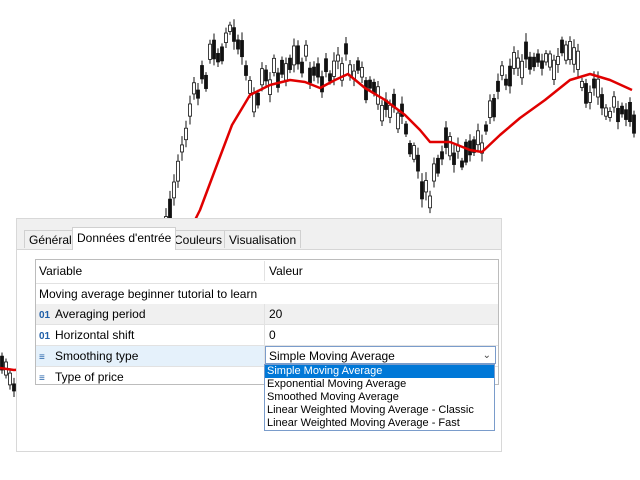 The width and height of the screenshot is (640, 480). Describe the element at coordinates (100, 314) in the screenshot. I see `param-label: Averaging period` at that location.